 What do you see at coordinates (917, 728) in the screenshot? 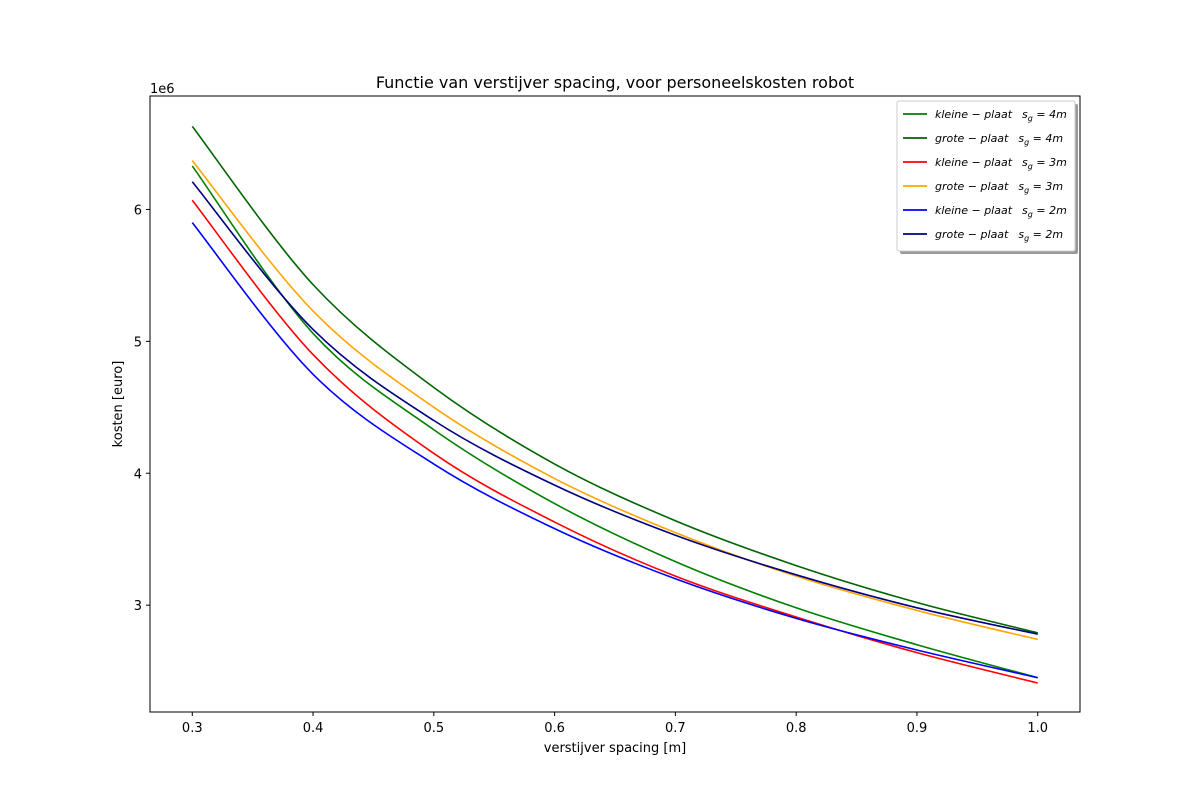
I see `x-tick-label: 0.9` at bounding box center [917, 728].